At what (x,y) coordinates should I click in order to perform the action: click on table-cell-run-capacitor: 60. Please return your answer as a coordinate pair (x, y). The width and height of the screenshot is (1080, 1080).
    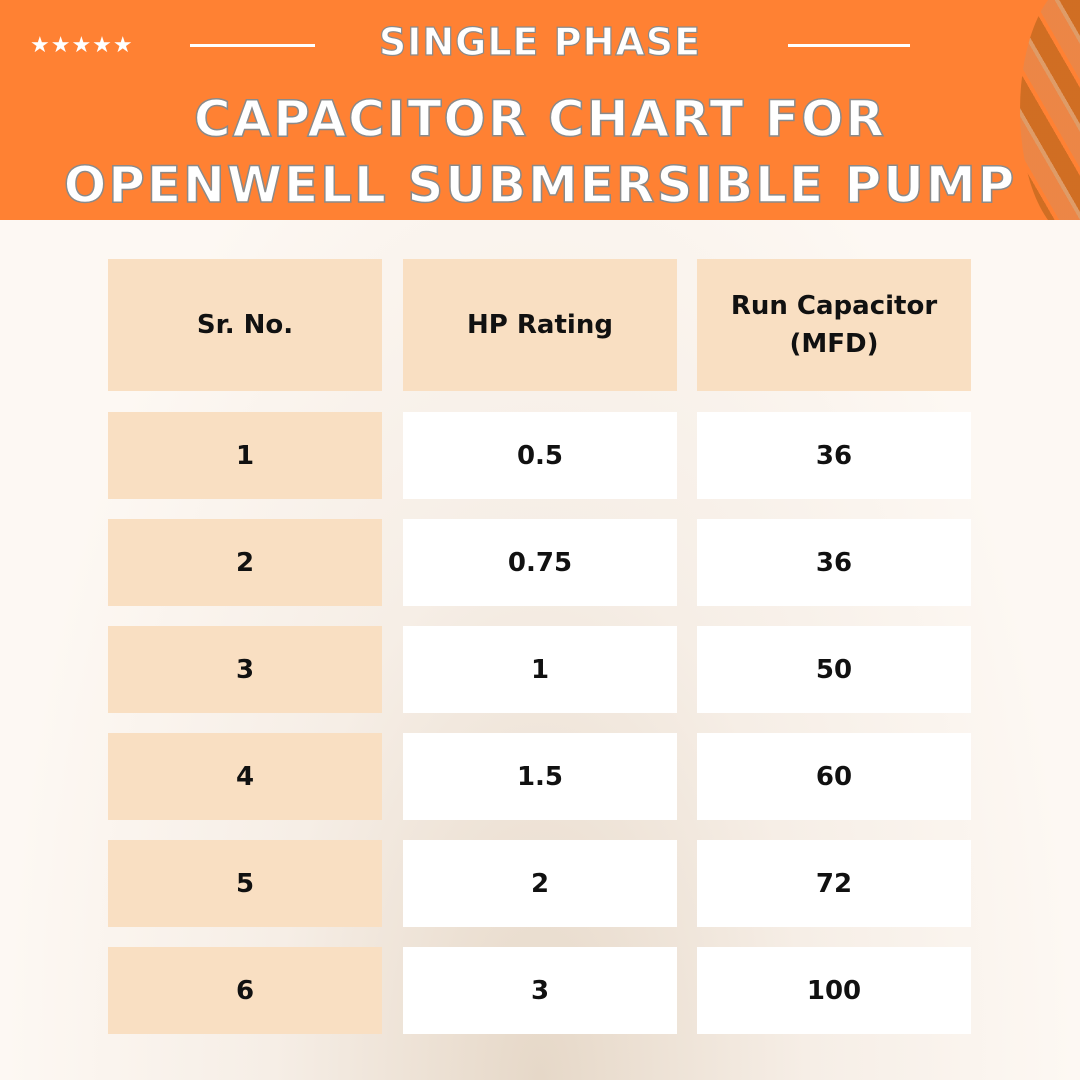
    Looking at the image, I should click on (834, 776).